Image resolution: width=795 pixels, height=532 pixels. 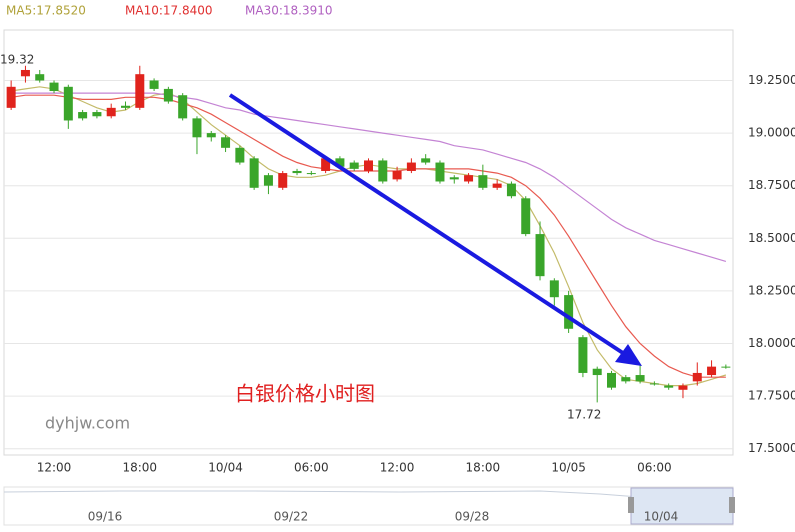 What do you see at coordinates (661, 517) in the screenshot?
I see `navigator-label: 10/04` at bounding box center [661, 517].